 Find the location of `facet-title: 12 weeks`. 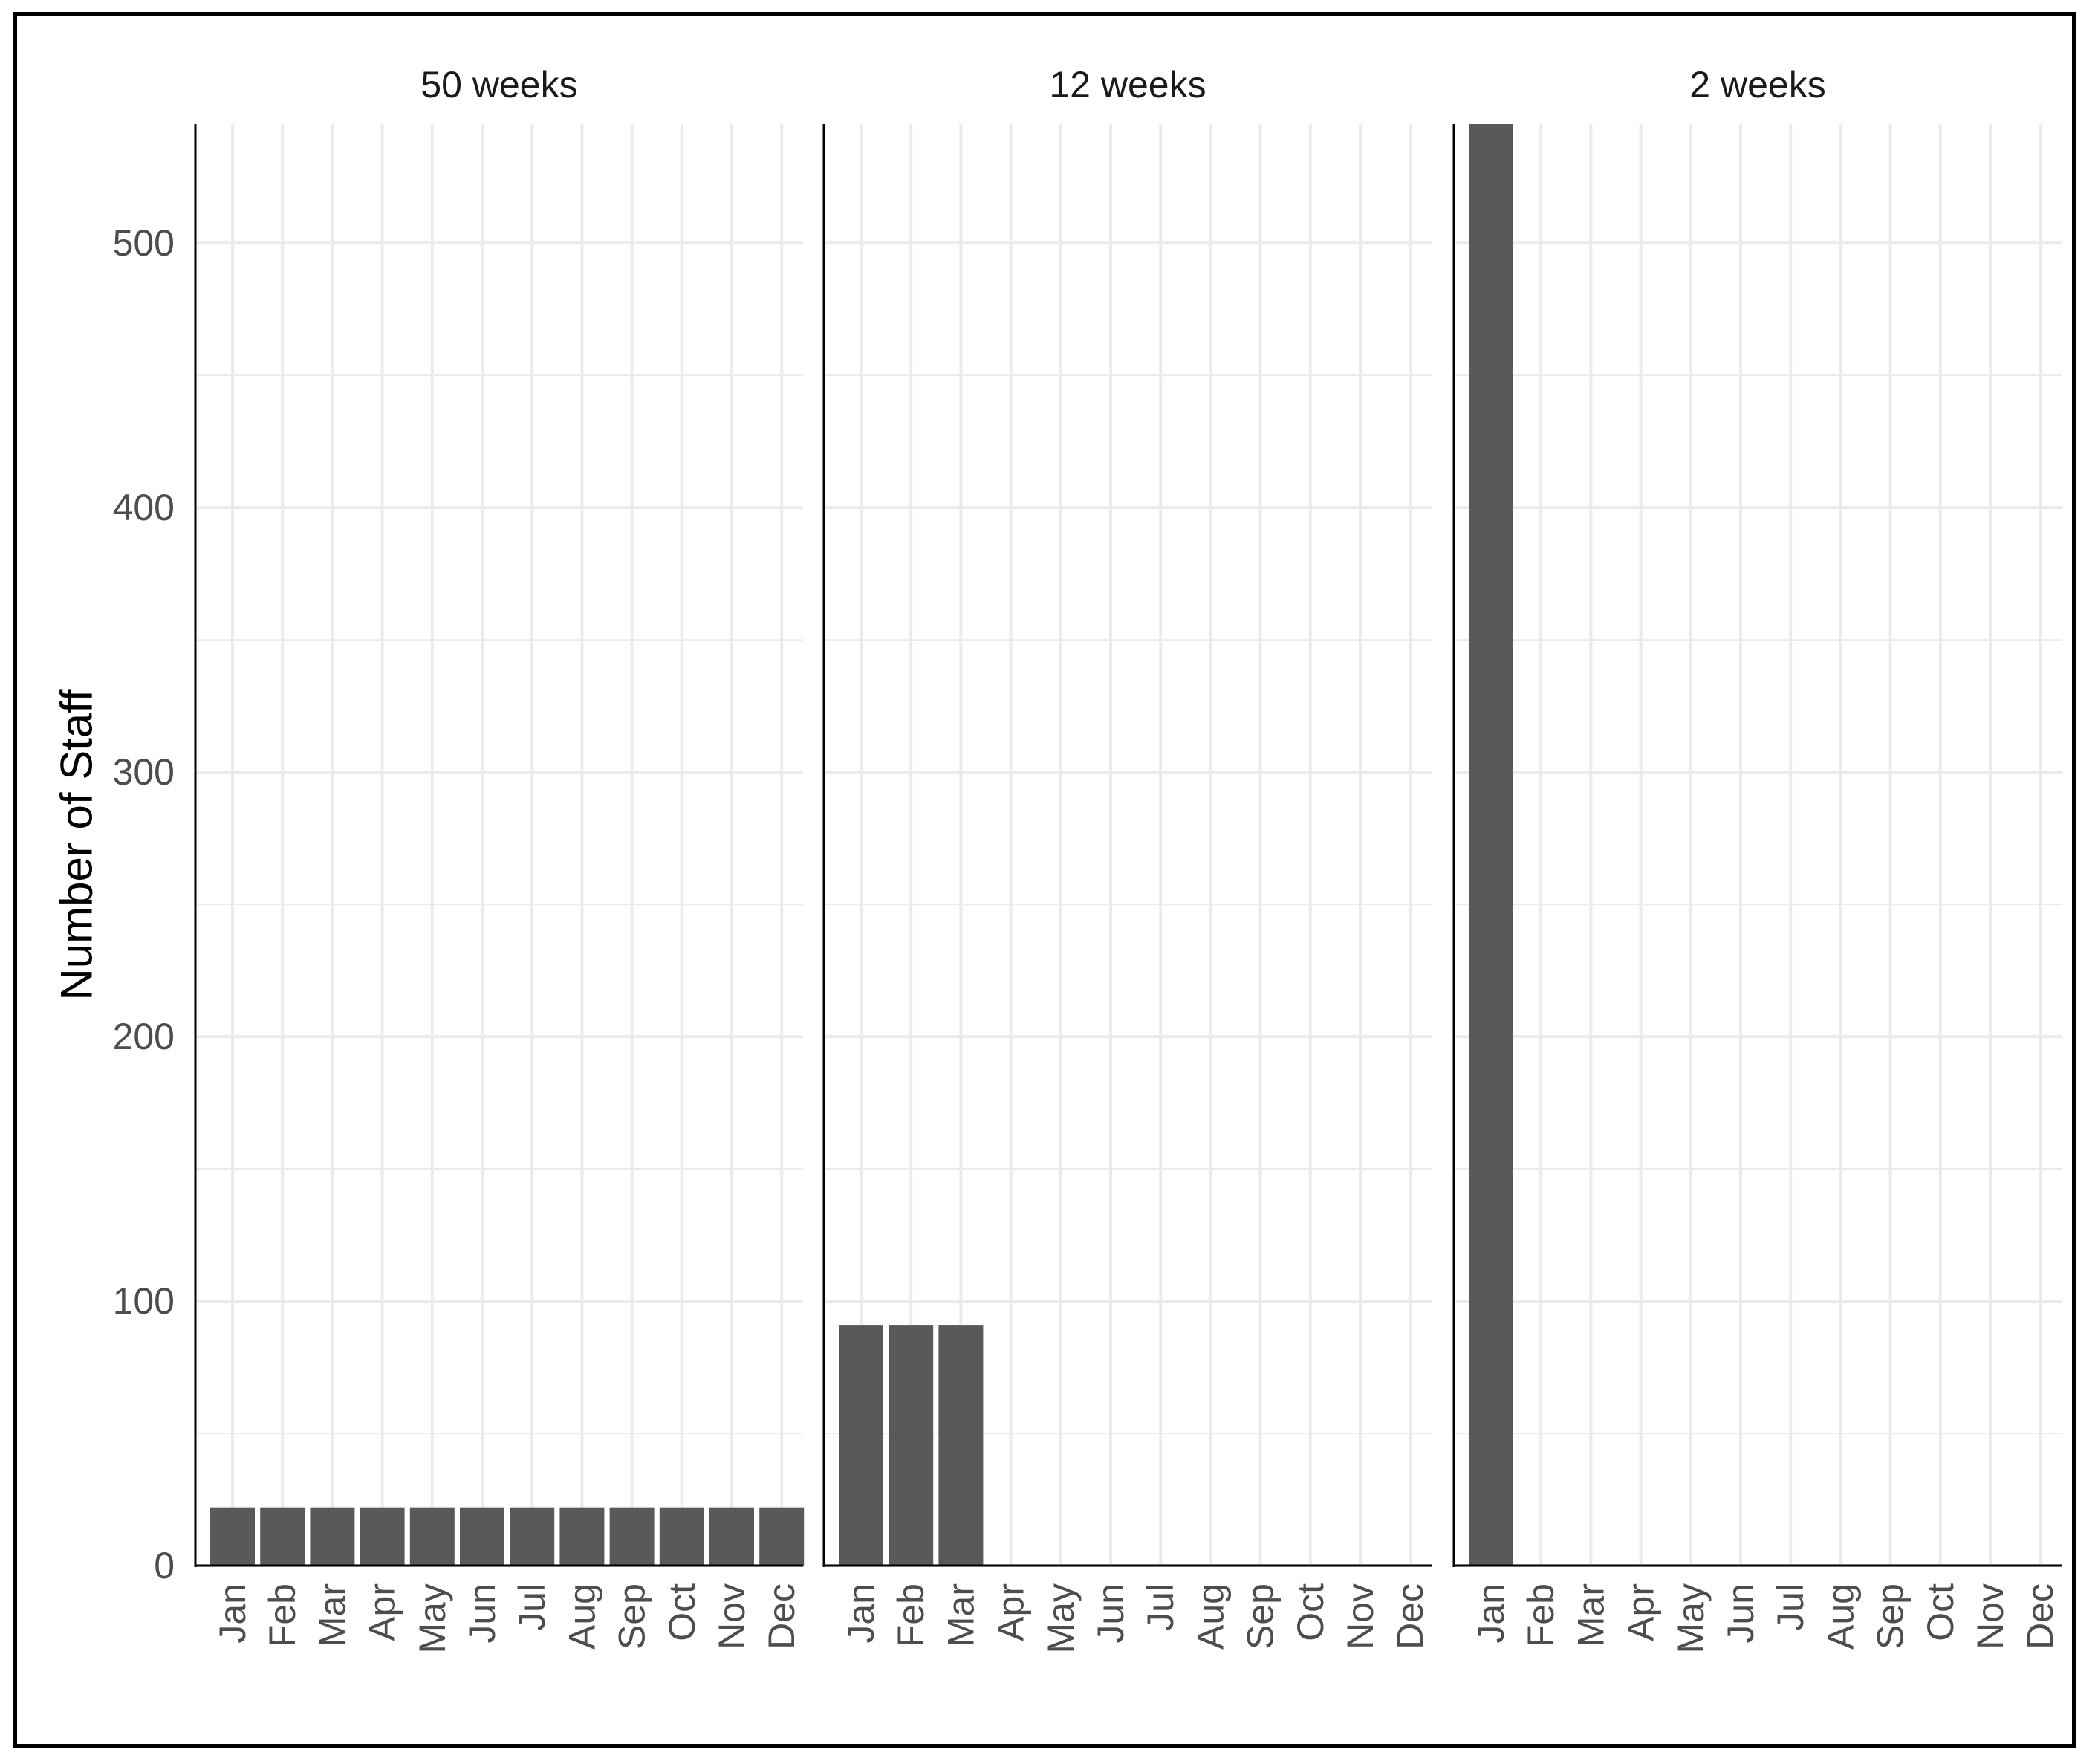

facet-title: 12 weeks is located at coordinates (1127, 85).